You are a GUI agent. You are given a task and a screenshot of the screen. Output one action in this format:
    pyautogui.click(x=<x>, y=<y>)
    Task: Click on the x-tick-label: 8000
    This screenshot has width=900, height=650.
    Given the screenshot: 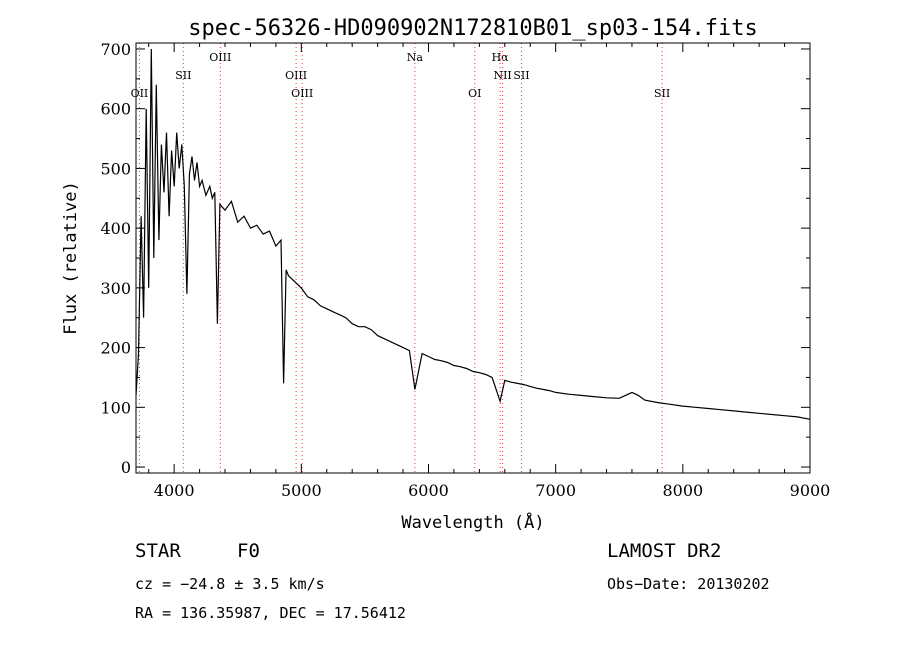 What is the action you would take?
    pyautogui.click(x=682, y=490)
    